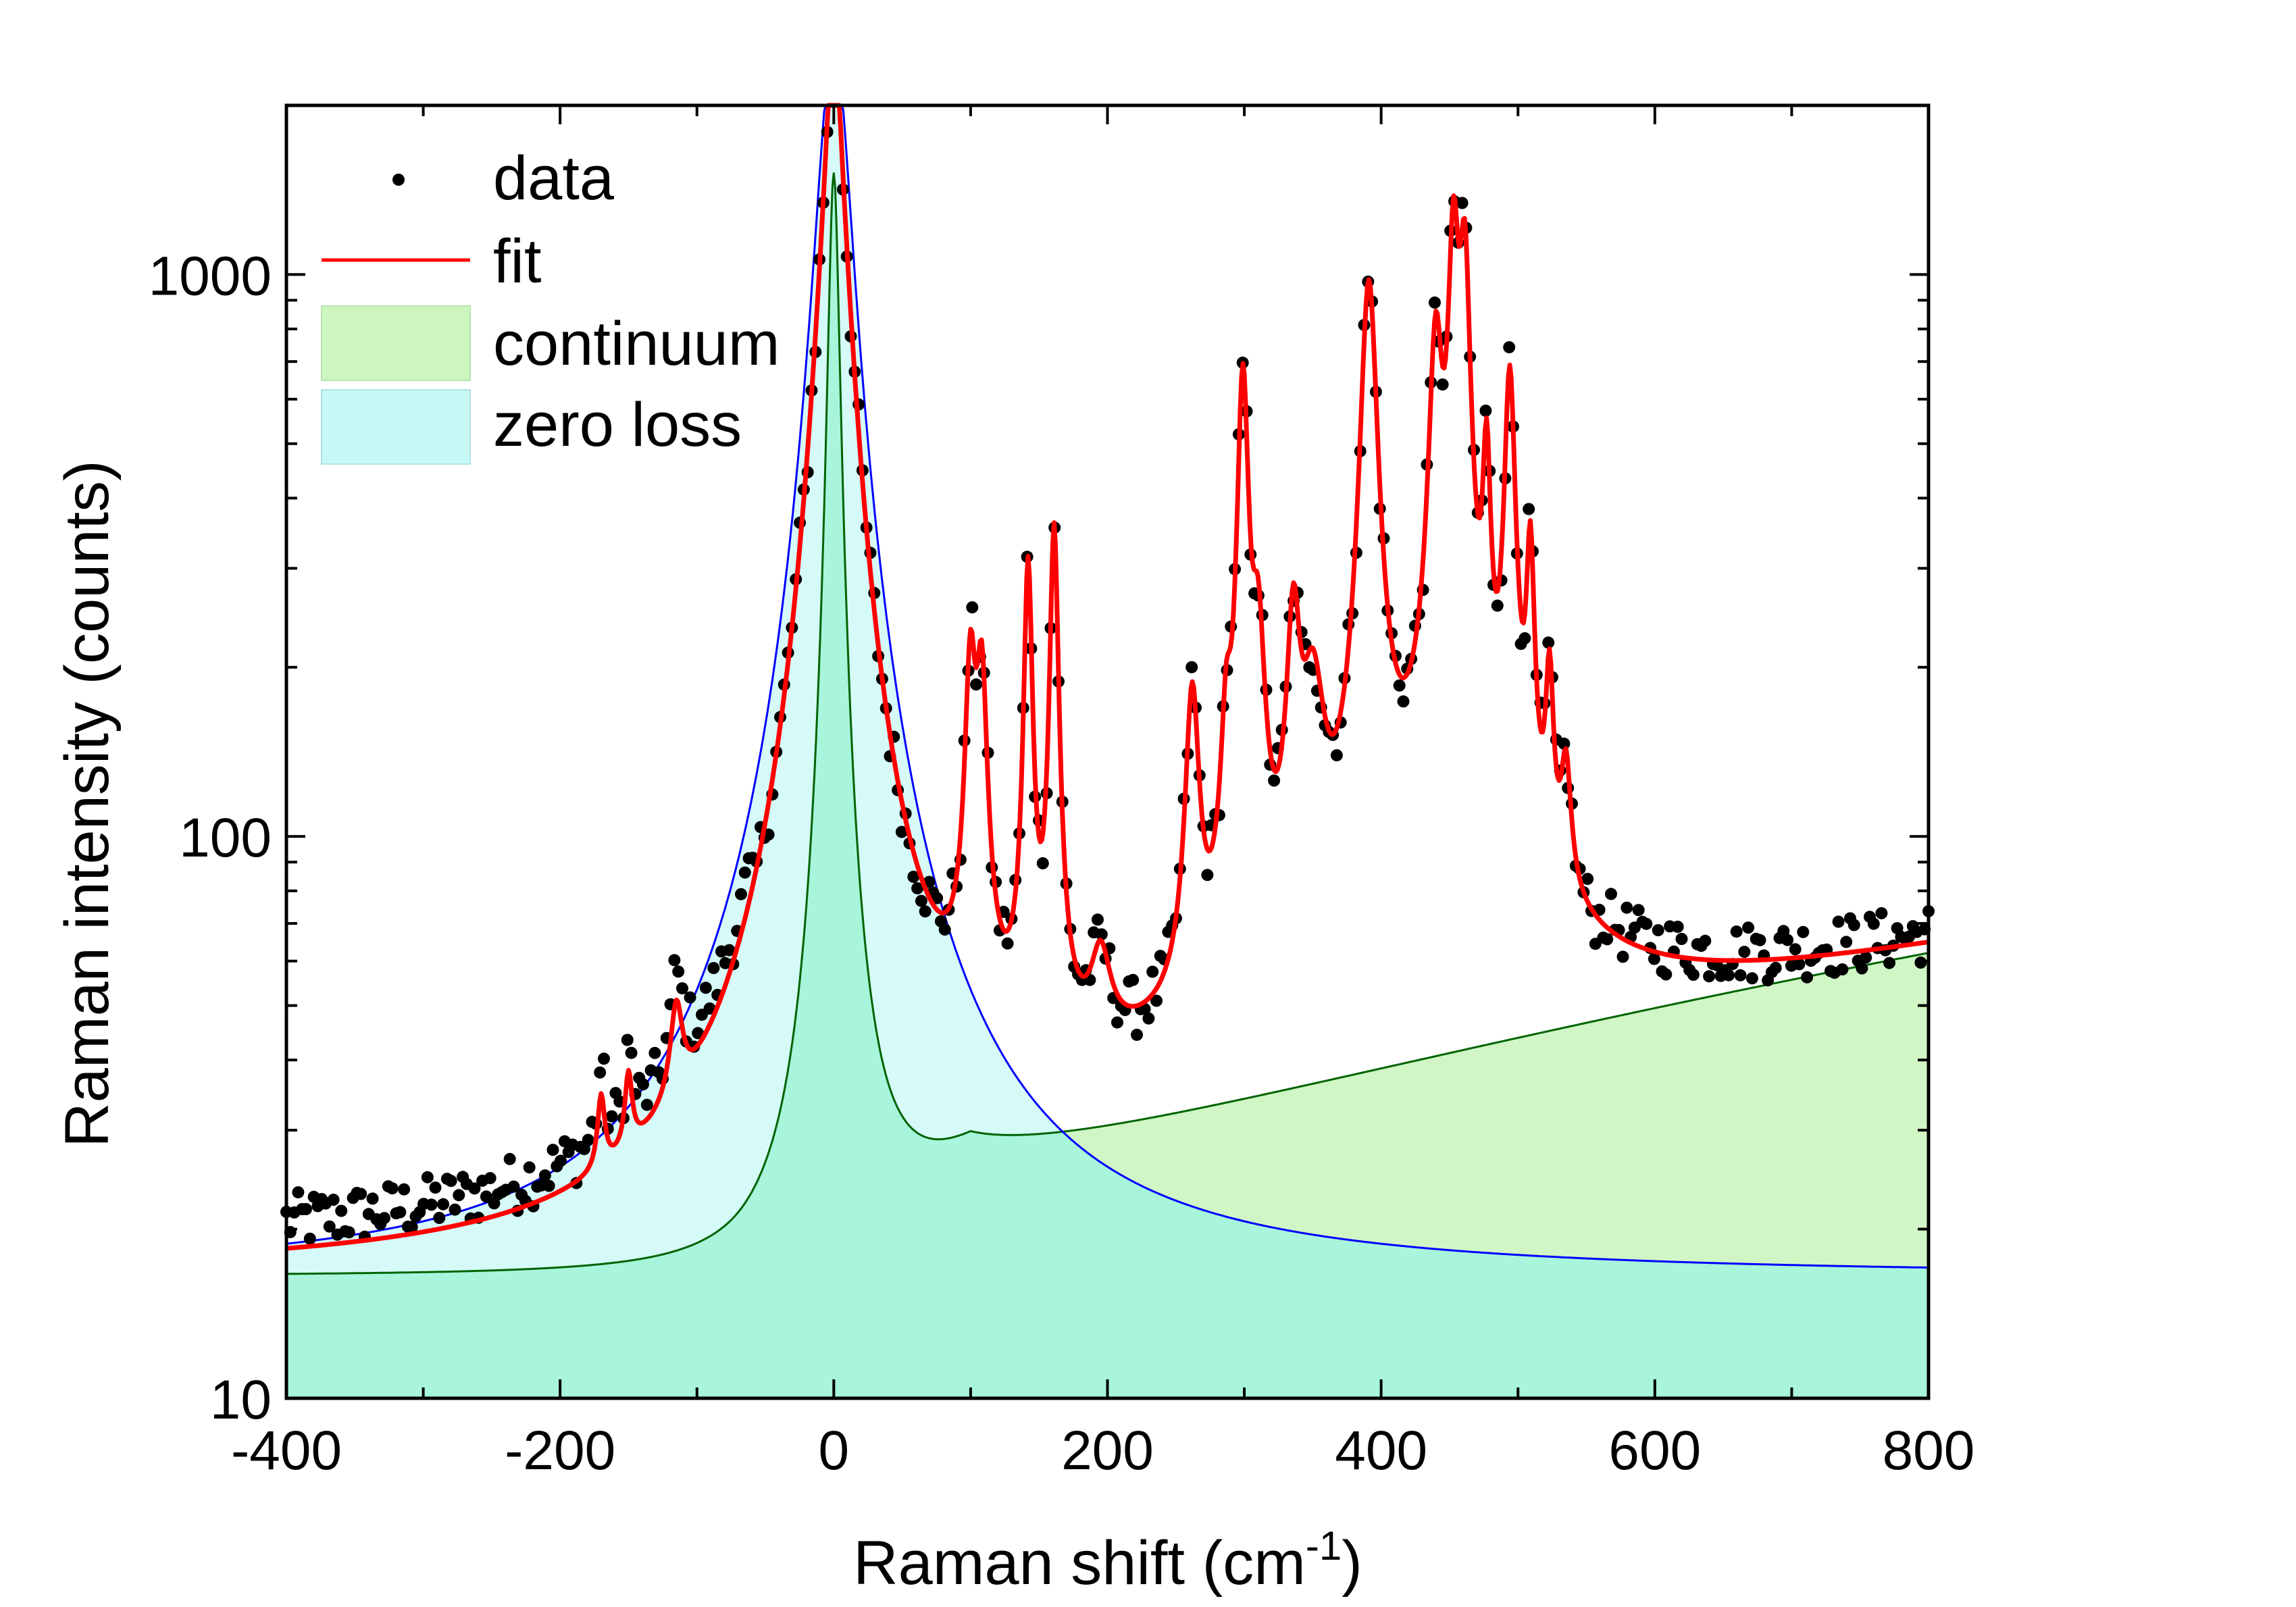 The image size is (2296, 1607). What do you see at coordinates (560, 1450) in the screenshot?
I see `x-tick-label: -200` at bounding box center [560, 1450].